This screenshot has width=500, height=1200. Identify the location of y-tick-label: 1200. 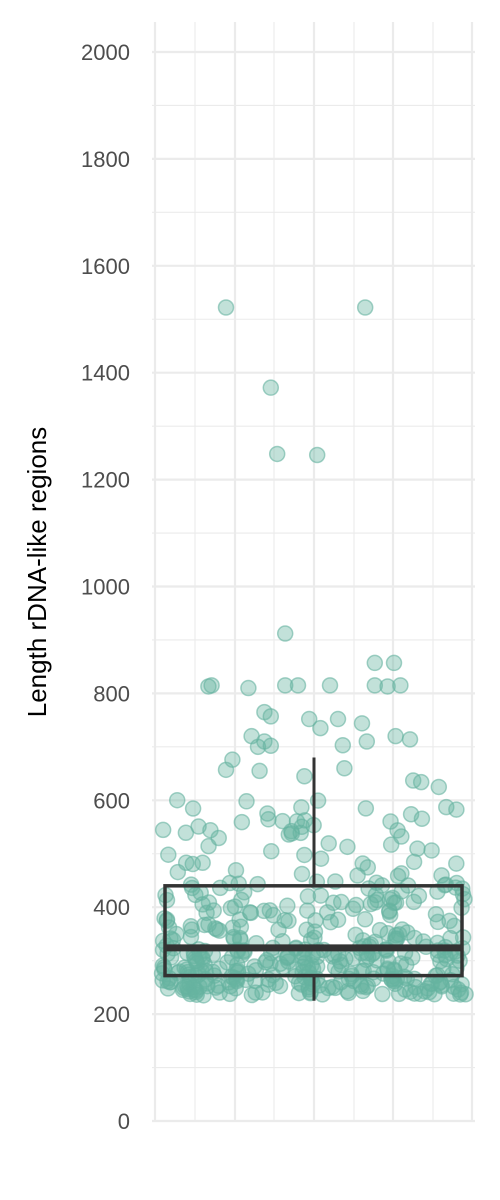
(105, 480).